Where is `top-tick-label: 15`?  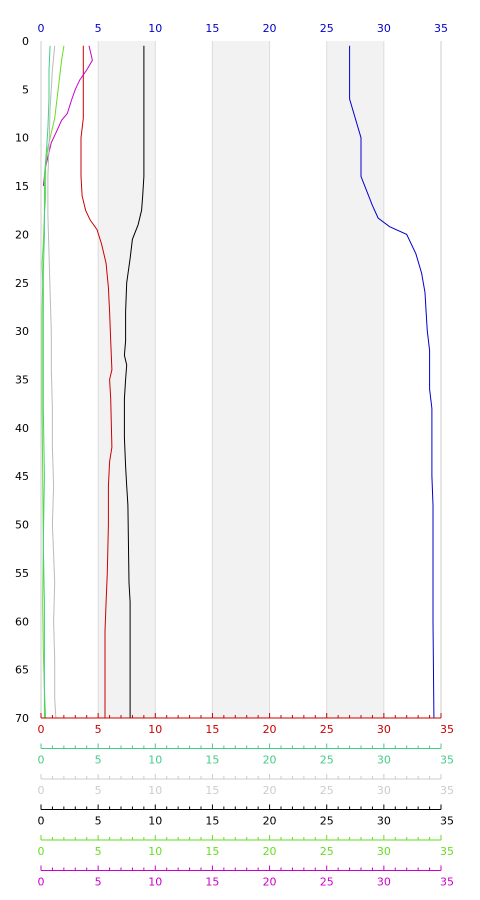
top-tick-label: 15 is located at coordinates (212, 28).